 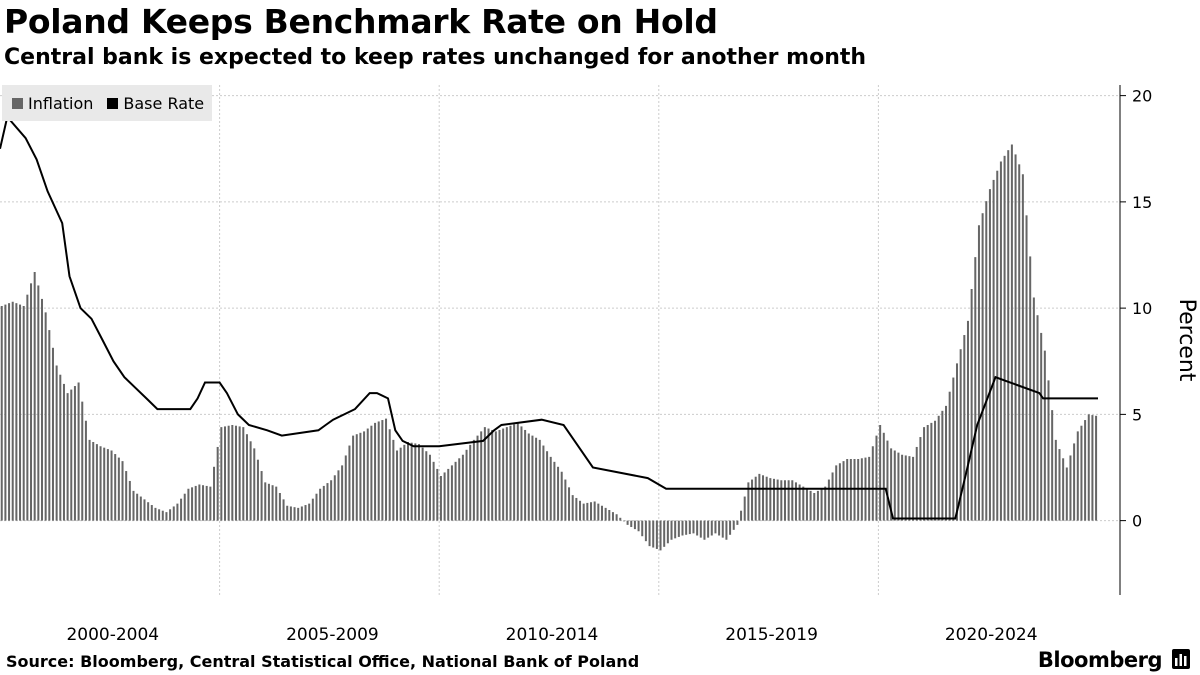 I want to click on chart-title: Poland Keeps Benchmark Rate on Hold, so click(x=361, y=21).